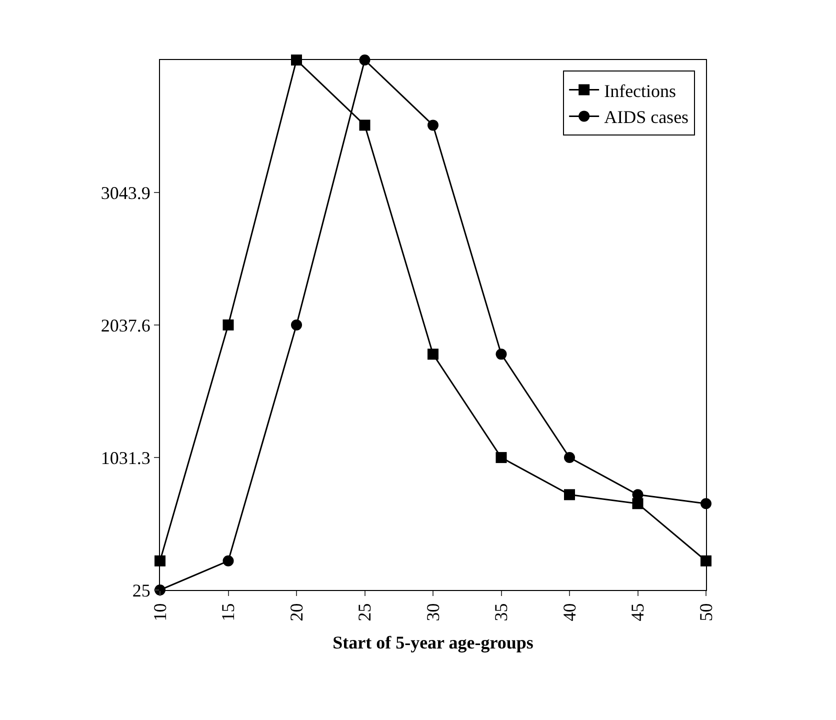 This screenshot has height=720, width=836. Describe the element at coordinates (569, 612) in the screenshot. I see `x-tick-label: 40` at that location.